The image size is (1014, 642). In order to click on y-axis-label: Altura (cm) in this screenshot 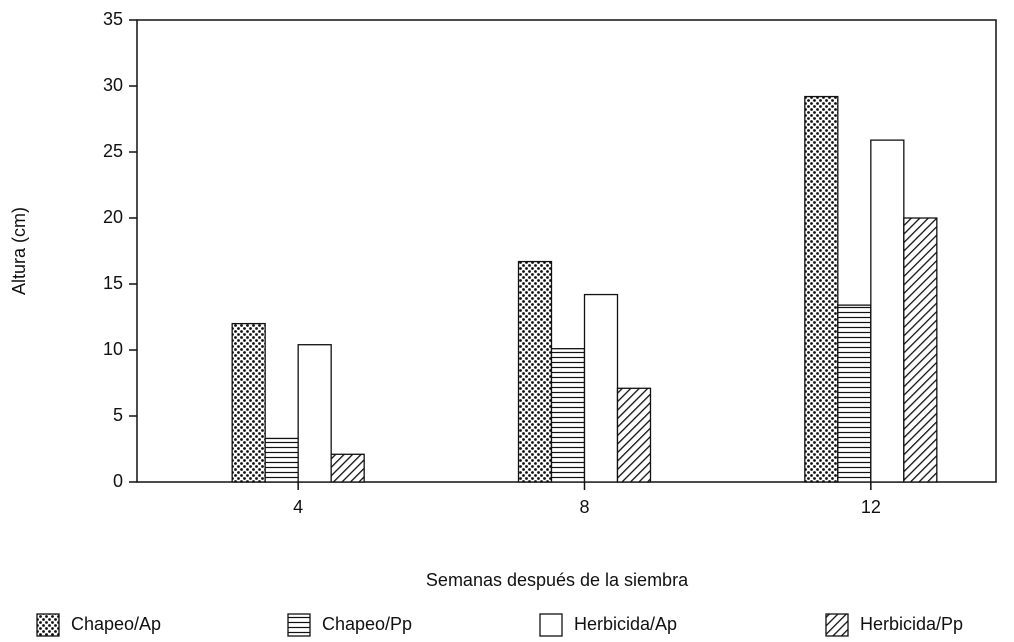, I will do `click(19, 251)`.